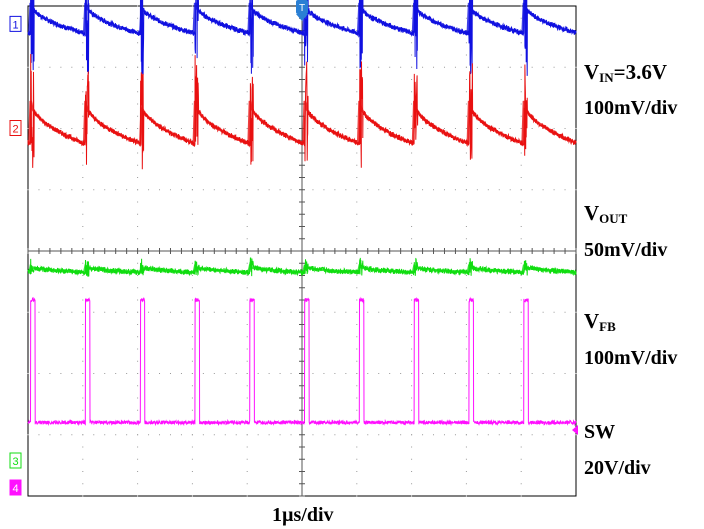 This screenshot has height=529, width=704. I want to click on trigger-level-icon, so click(575, 430).